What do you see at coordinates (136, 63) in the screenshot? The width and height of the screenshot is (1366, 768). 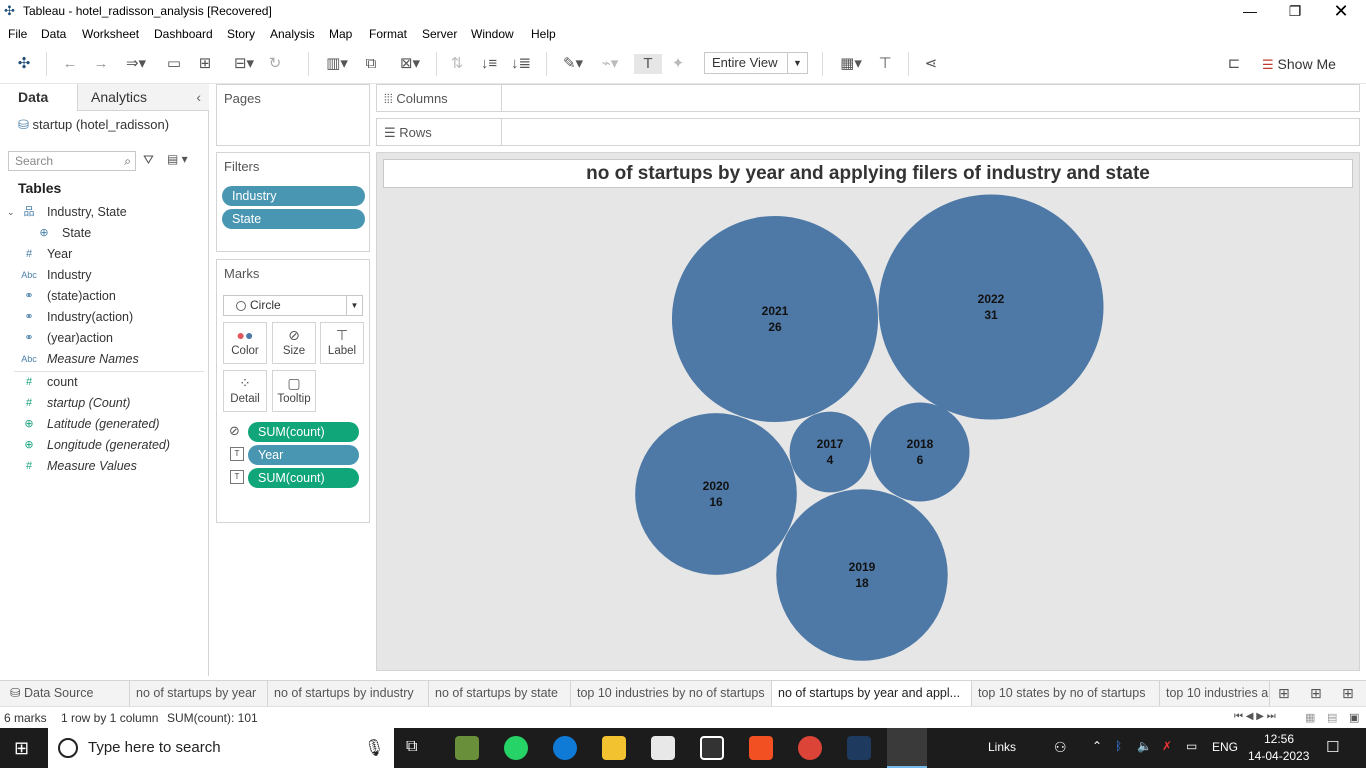 I see `replay-icon: ⇒▾` at bounding box center [136, 63].